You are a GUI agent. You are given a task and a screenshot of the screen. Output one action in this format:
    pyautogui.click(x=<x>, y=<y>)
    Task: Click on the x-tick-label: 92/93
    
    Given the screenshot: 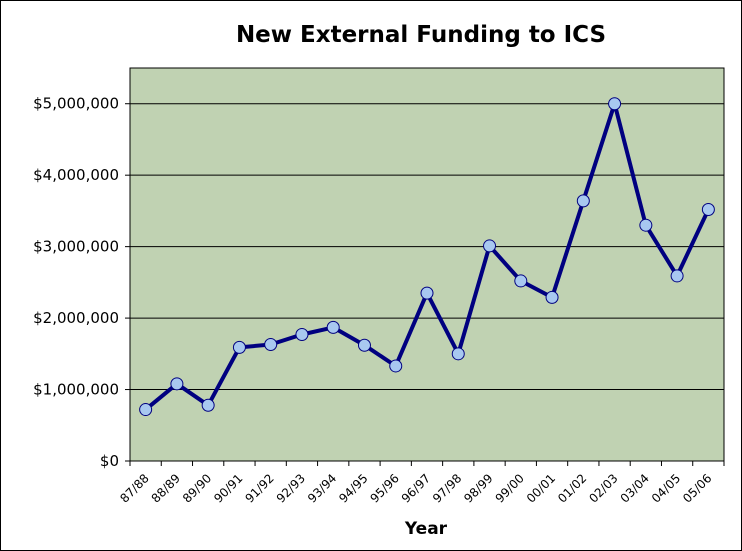 What is the action you would take?
    pyautogui.click(x=291, y=488)
    